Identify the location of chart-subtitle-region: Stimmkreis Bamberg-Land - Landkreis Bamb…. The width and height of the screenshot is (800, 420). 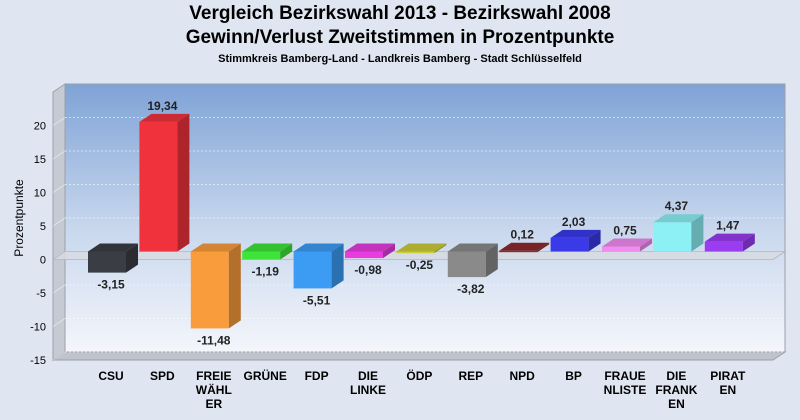
(400, 59).